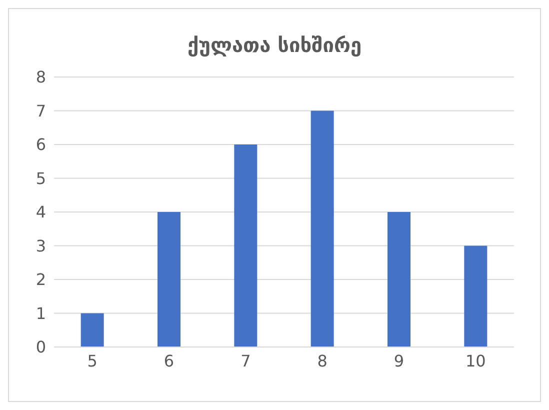  I want to click on x-tick-label: 7, so click(245, 360).